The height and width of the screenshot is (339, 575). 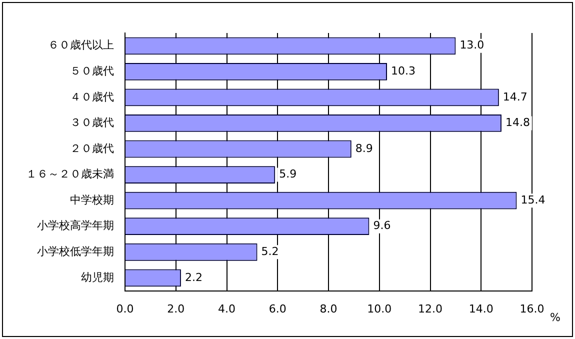 I want to click on y-tick-label: 中学校期, so click(x=92, y=199).